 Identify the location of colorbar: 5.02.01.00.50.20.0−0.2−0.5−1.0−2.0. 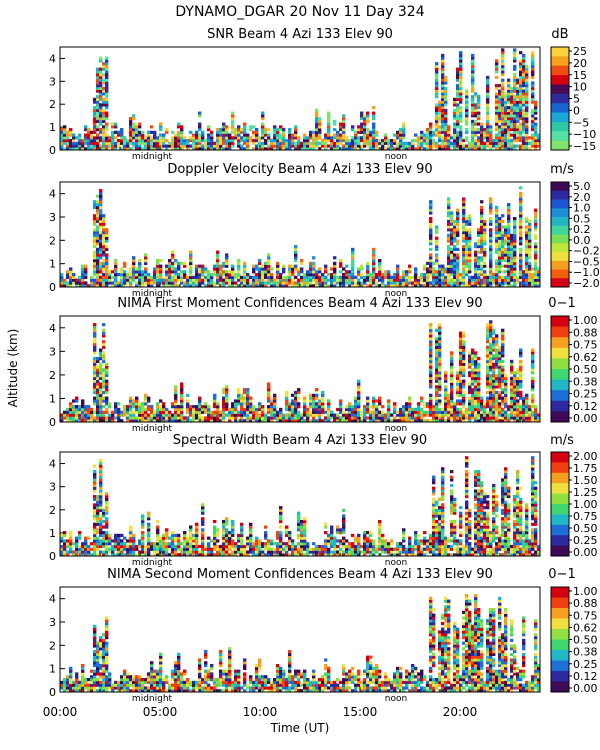
(575, 235).